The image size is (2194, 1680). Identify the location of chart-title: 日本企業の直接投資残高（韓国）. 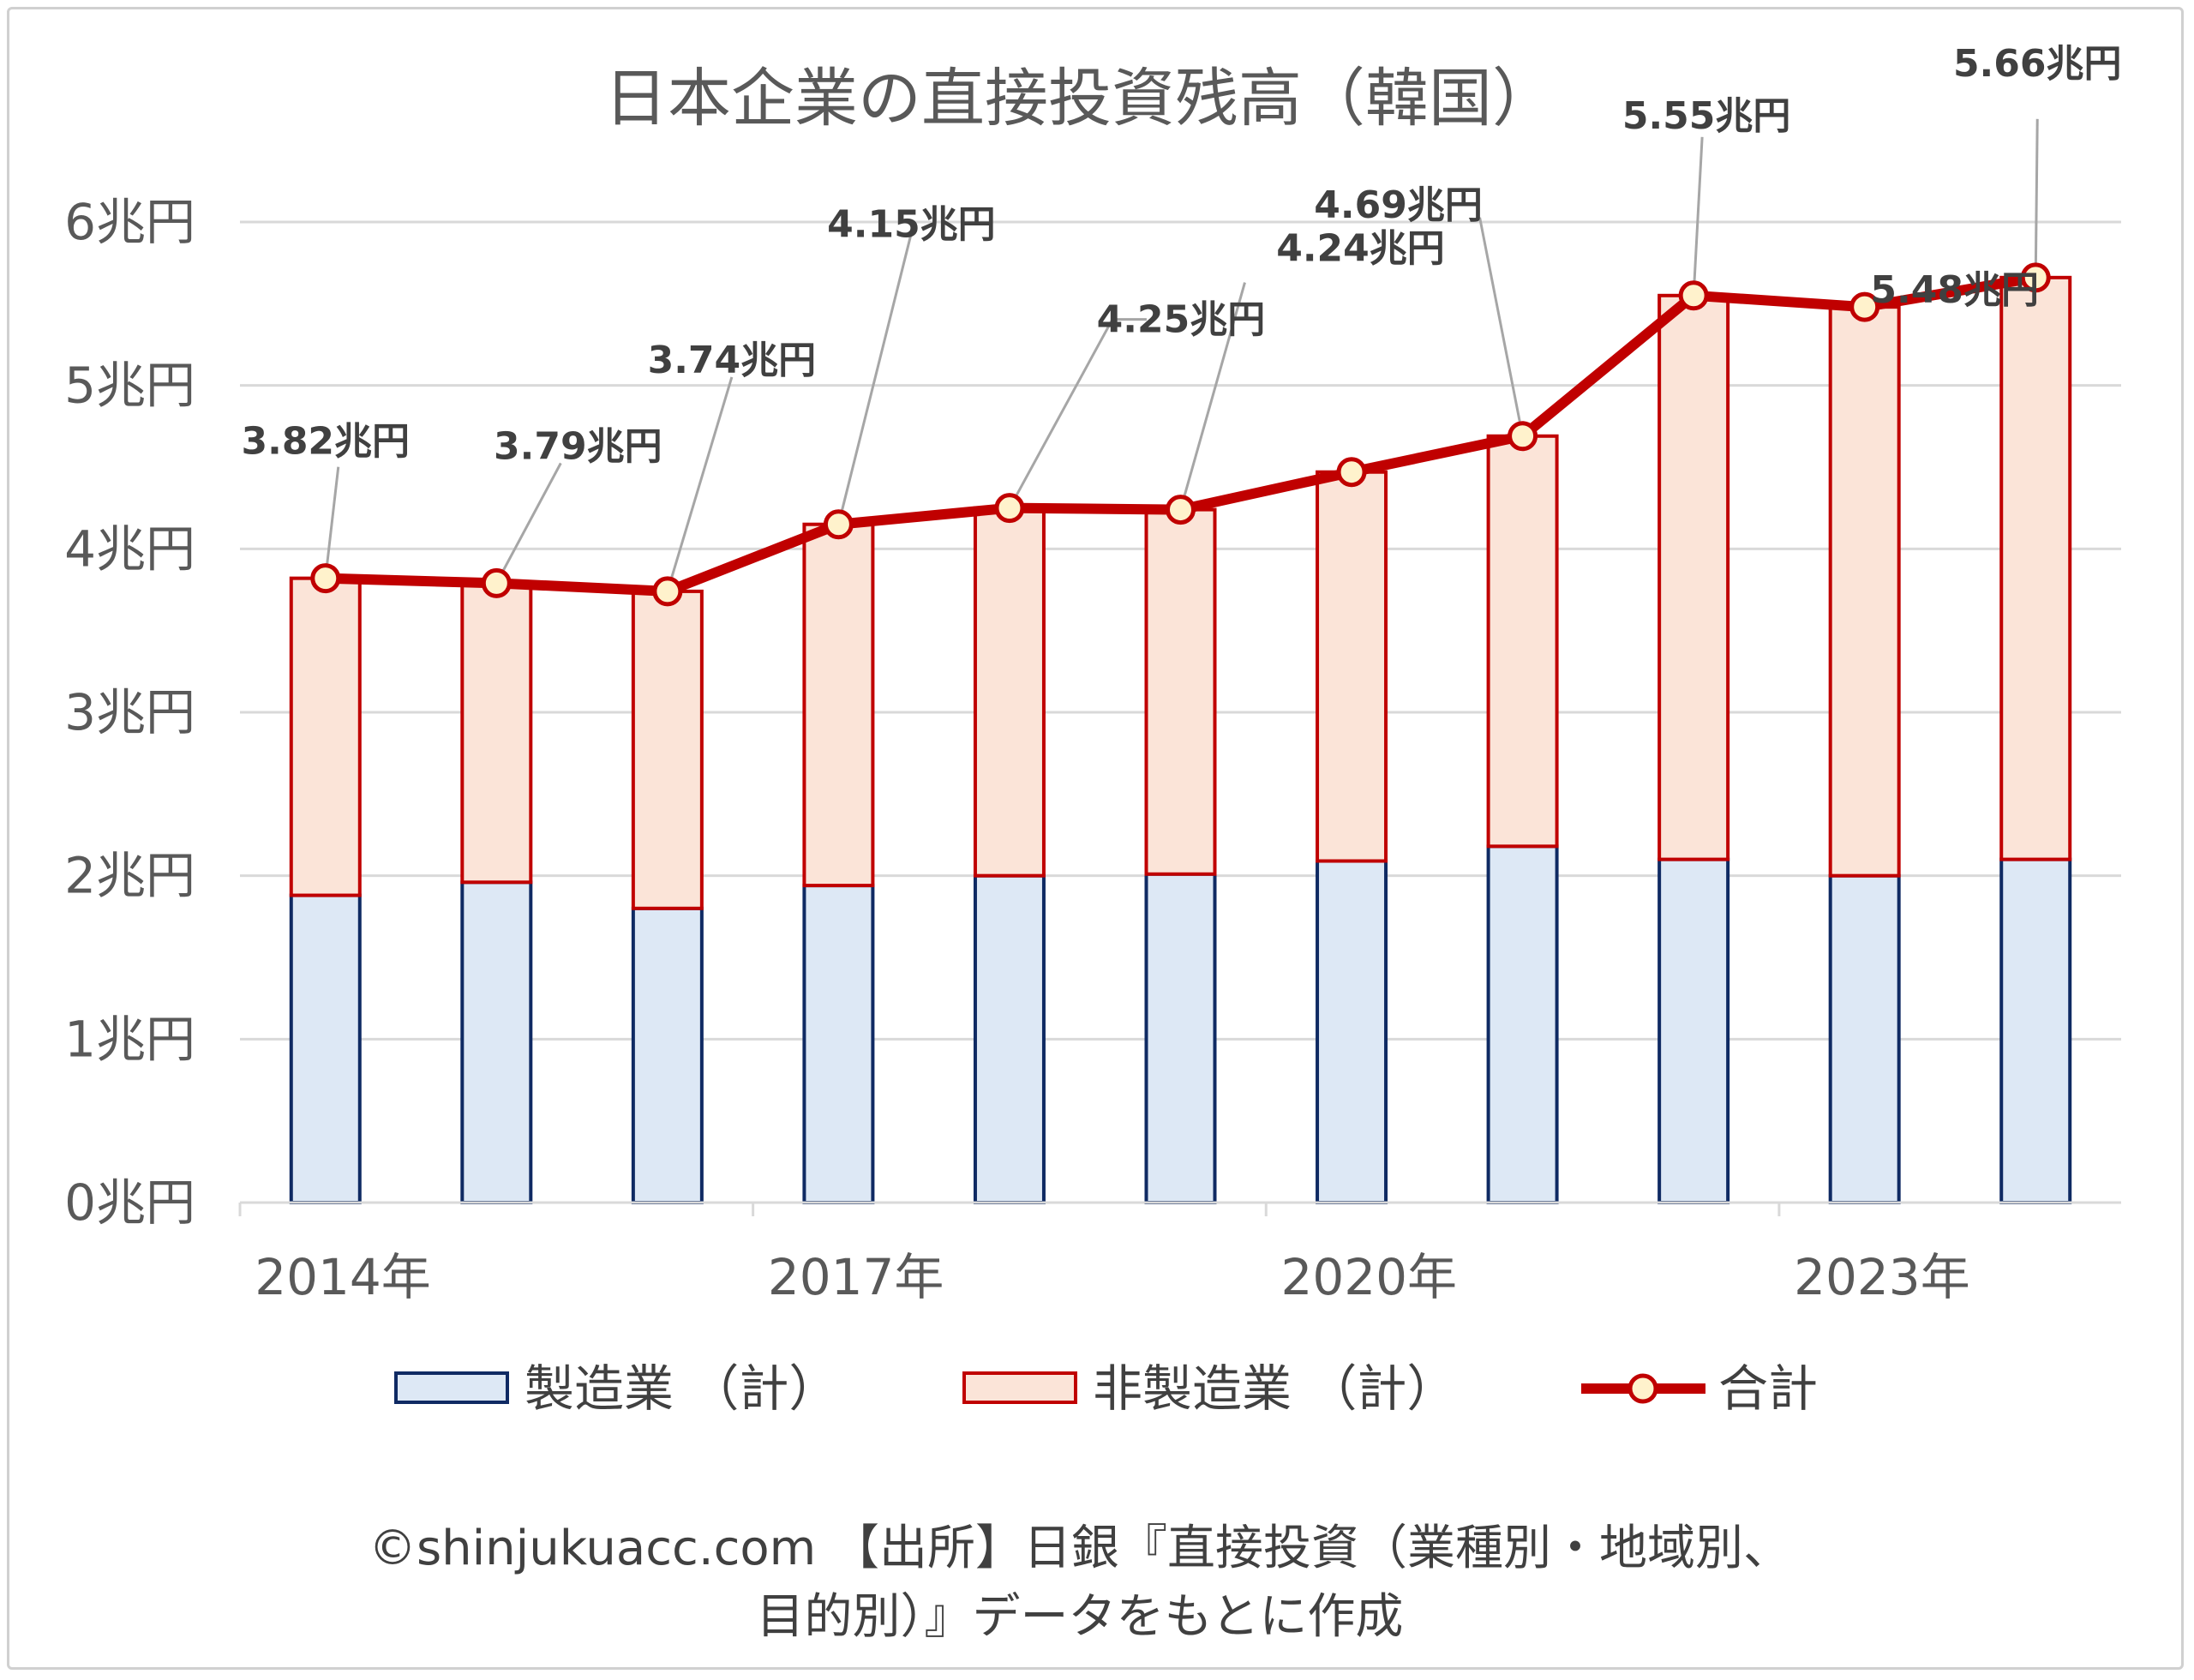
(1080, 98).